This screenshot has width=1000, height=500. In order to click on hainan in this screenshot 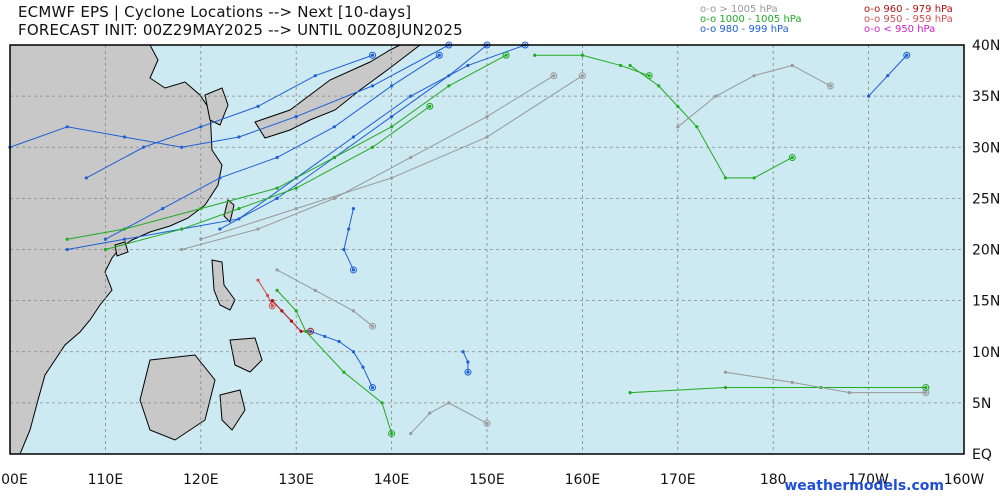, I will do `click(121, 249)`.